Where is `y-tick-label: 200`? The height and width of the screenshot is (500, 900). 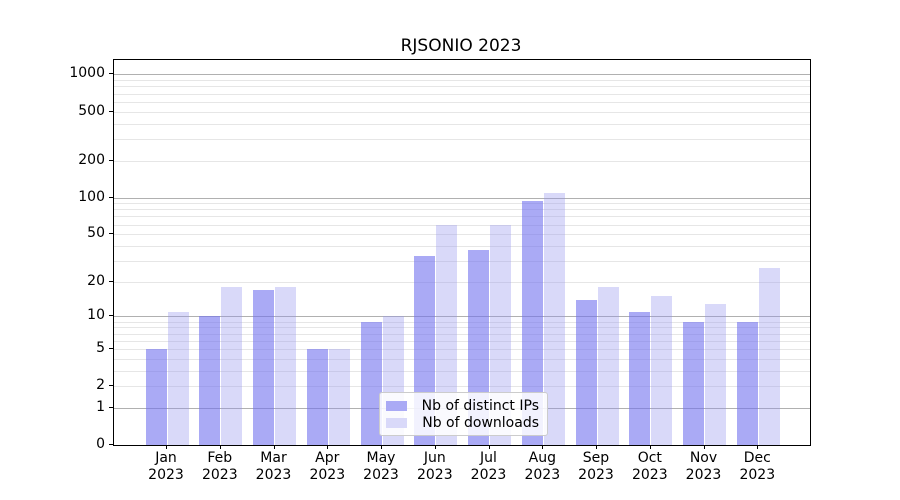
y-tick-label: 200 is located at coordinates (91, 159).